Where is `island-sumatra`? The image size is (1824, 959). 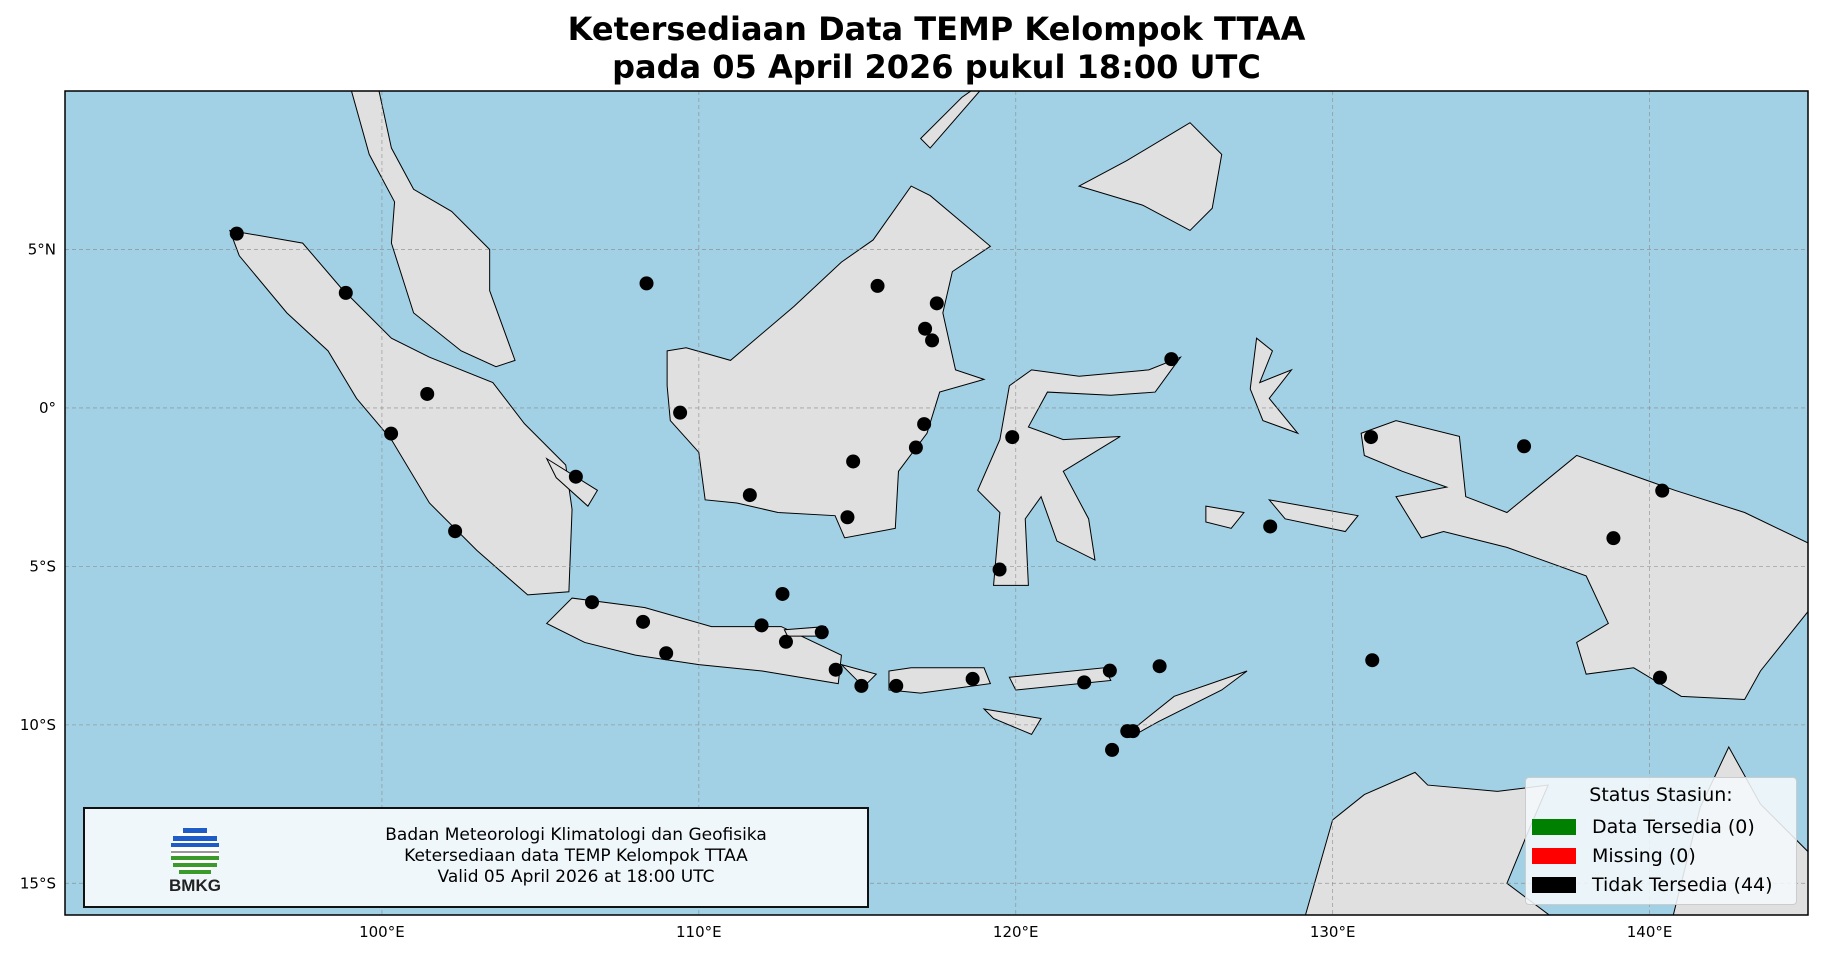 island-sumatra is located at coordinates (401, 412).